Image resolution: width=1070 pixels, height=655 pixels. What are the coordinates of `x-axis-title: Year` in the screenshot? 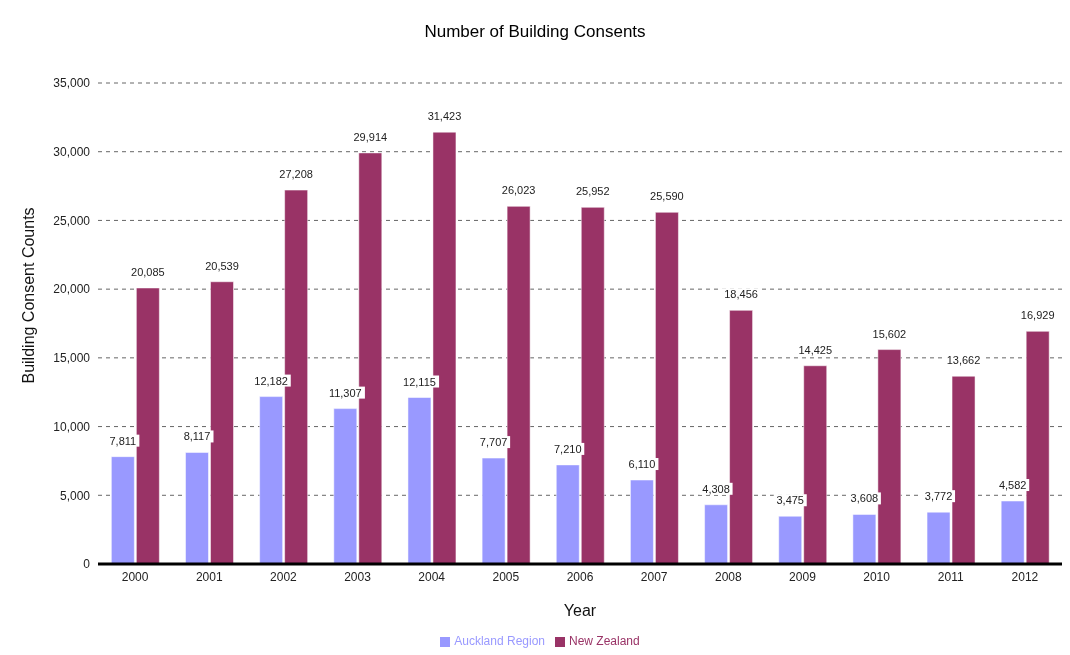 It's located at (580, 610).